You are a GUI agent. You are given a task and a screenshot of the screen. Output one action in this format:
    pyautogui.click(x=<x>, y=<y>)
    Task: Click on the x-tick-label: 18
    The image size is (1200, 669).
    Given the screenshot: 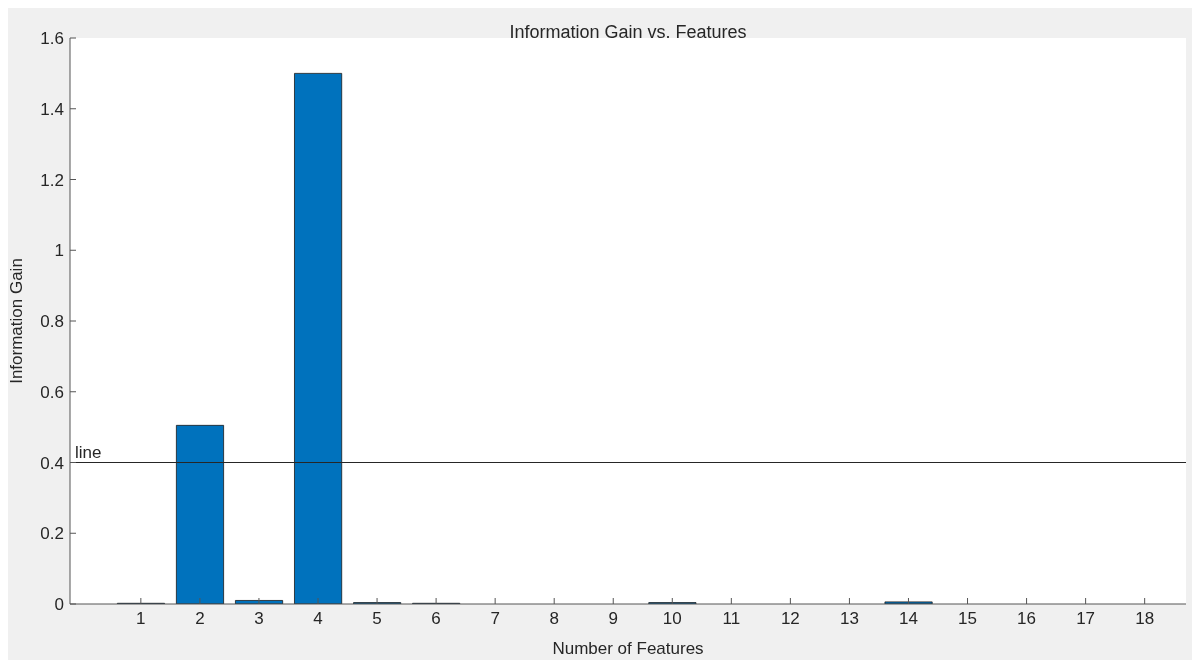 What is the action you would take?
    pyautogui.click(x=1145, y=619)
    